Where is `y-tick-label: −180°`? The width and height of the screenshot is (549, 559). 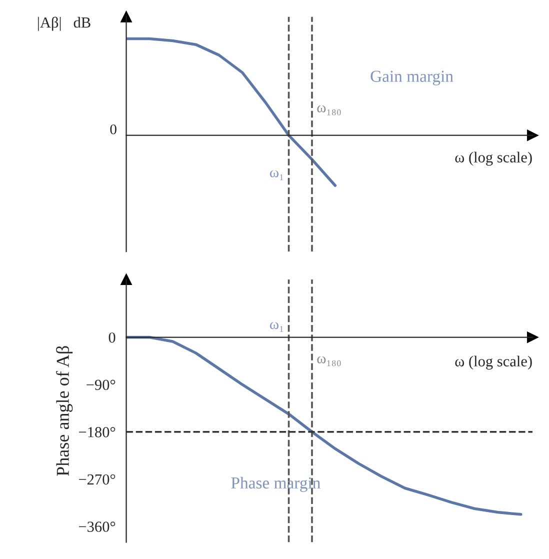 y-tick-label: −180° is located at coordinates (97, 432).